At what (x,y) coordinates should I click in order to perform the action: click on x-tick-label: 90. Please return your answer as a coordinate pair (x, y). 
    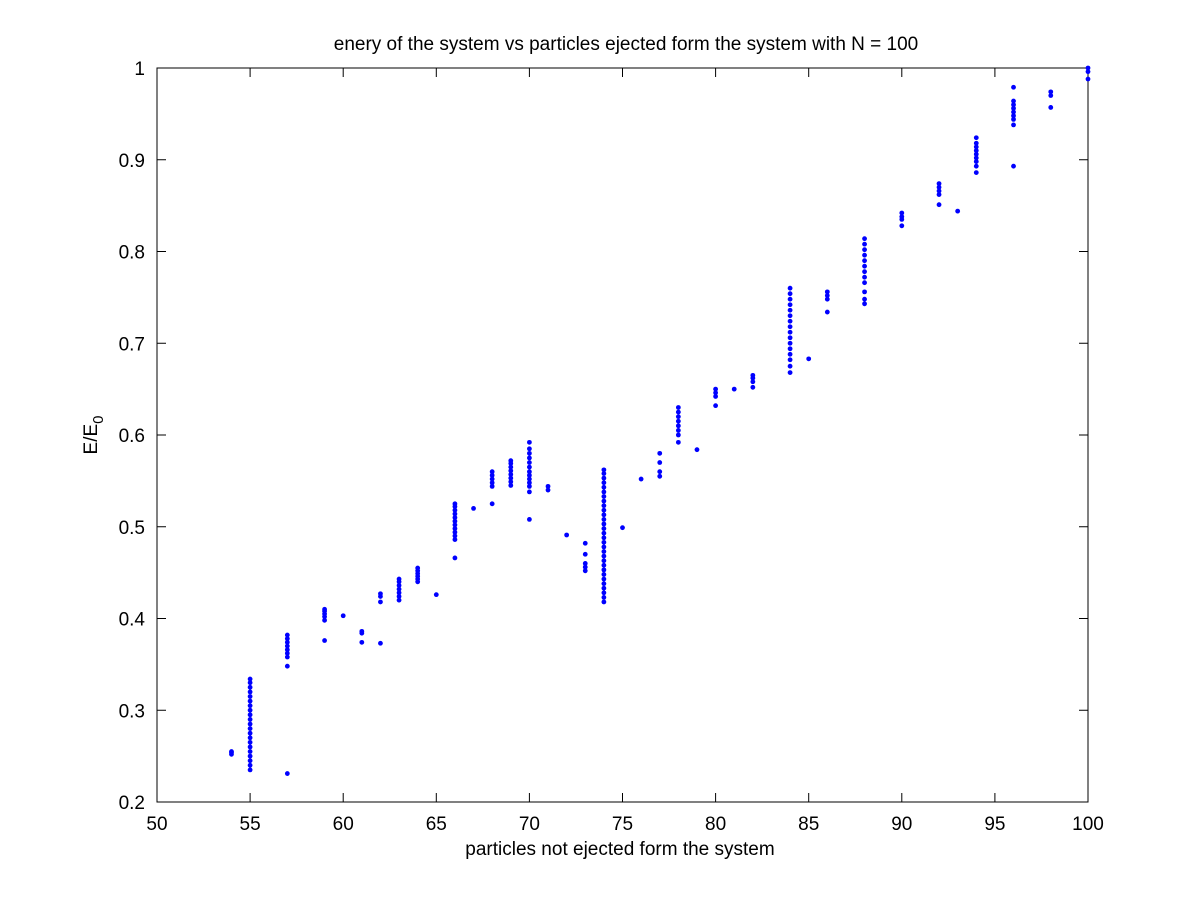
    Looking at the image, I should click on (901, 824).